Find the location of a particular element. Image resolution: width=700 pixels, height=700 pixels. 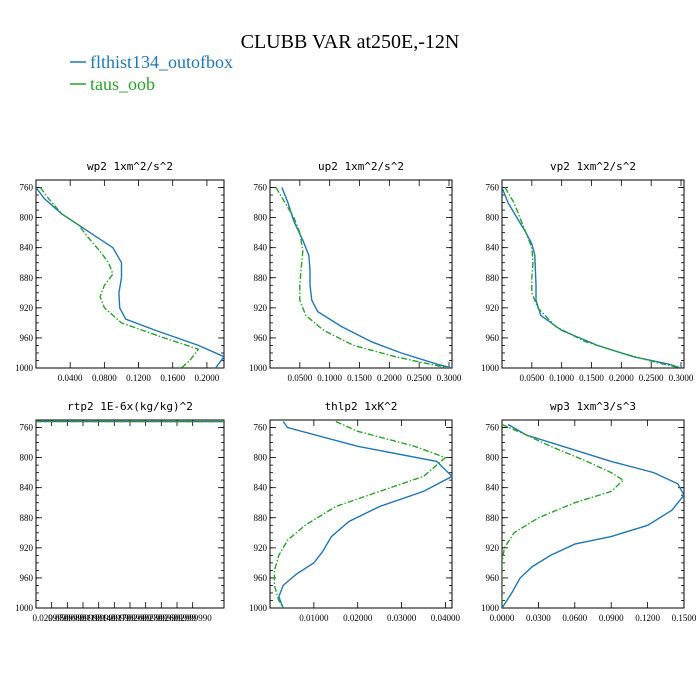

x-tick-label: 0.01000 is located at coordinates (314, 618).